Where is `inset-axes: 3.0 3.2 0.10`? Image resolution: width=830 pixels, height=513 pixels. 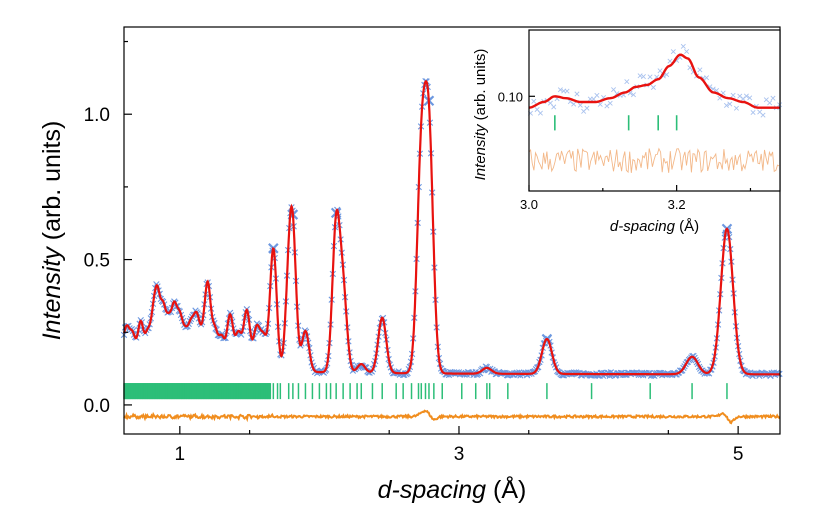 inset-axes: 3.0 3.2 0.10 is located at coordinates (625, 150).